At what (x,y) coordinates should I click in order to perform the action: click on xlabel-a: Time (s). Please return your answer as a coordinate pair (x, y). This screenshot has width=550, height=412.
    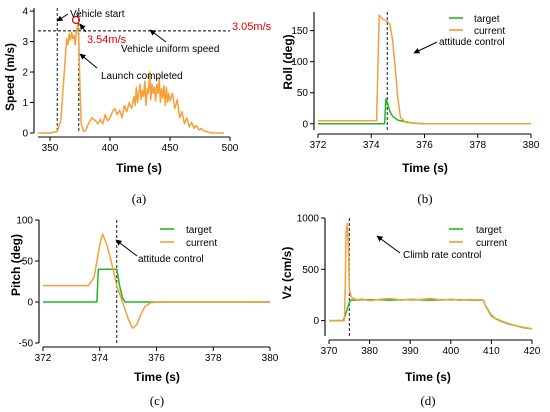
    Looking at the image, I should click on (139, 168).